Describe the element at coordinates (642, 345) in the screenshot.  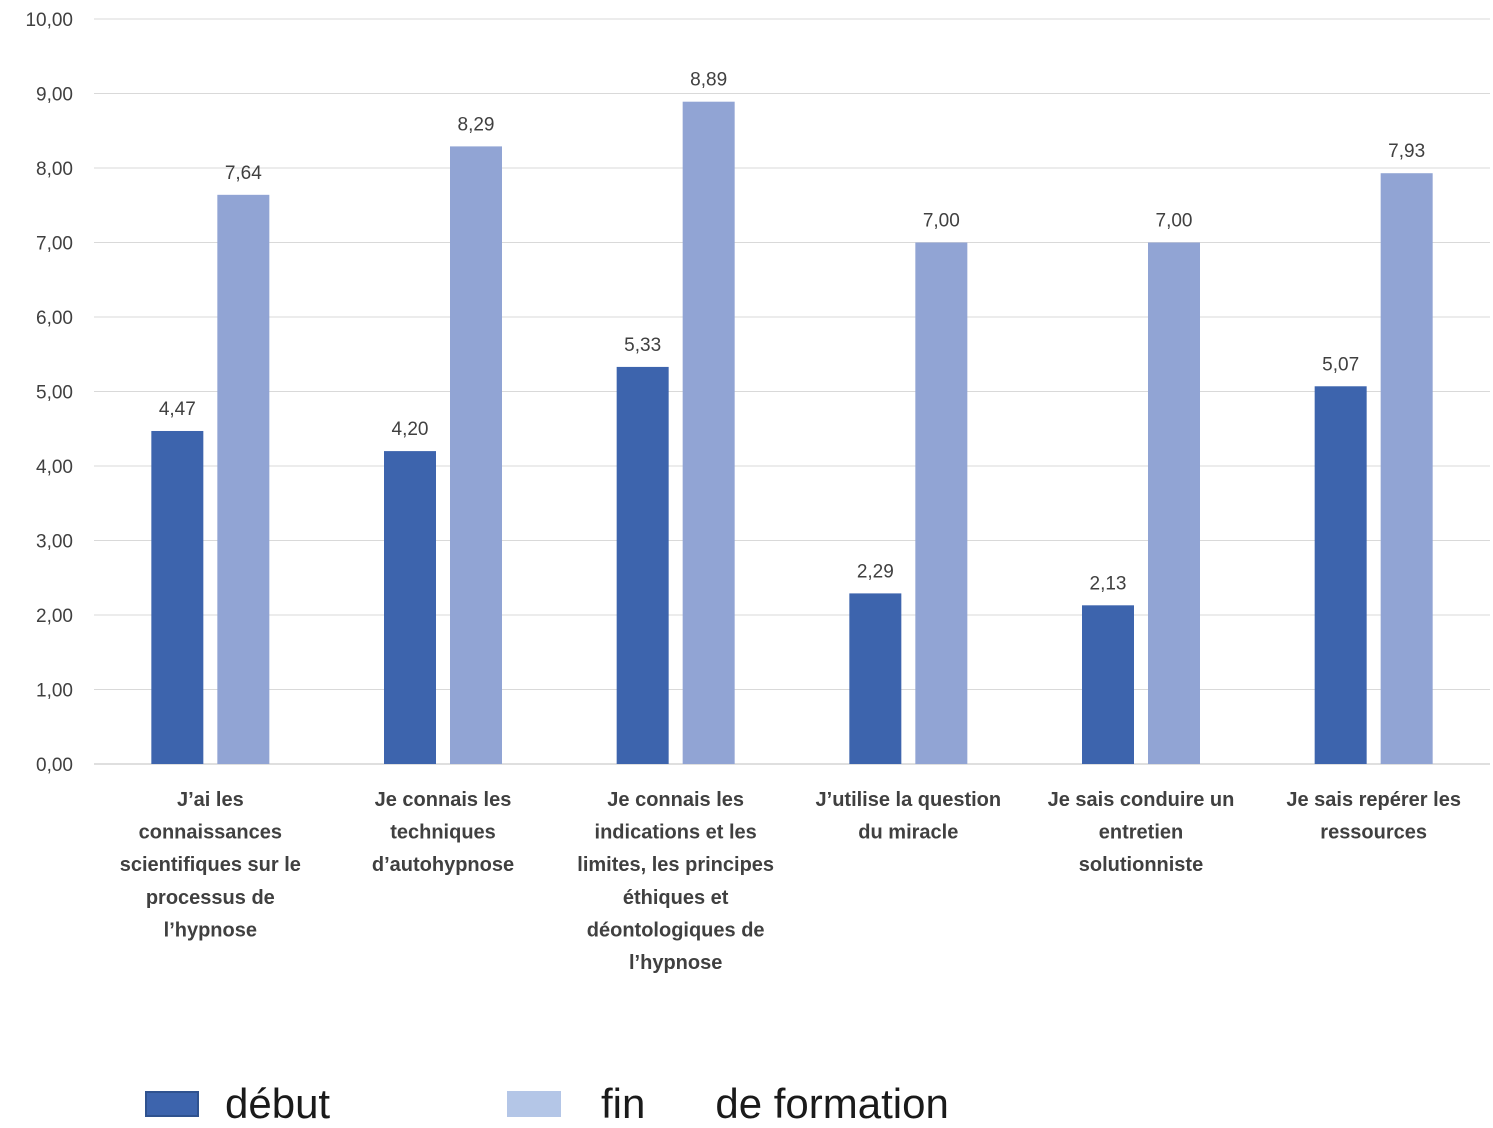
I see `data-label: 5,33` at that location.